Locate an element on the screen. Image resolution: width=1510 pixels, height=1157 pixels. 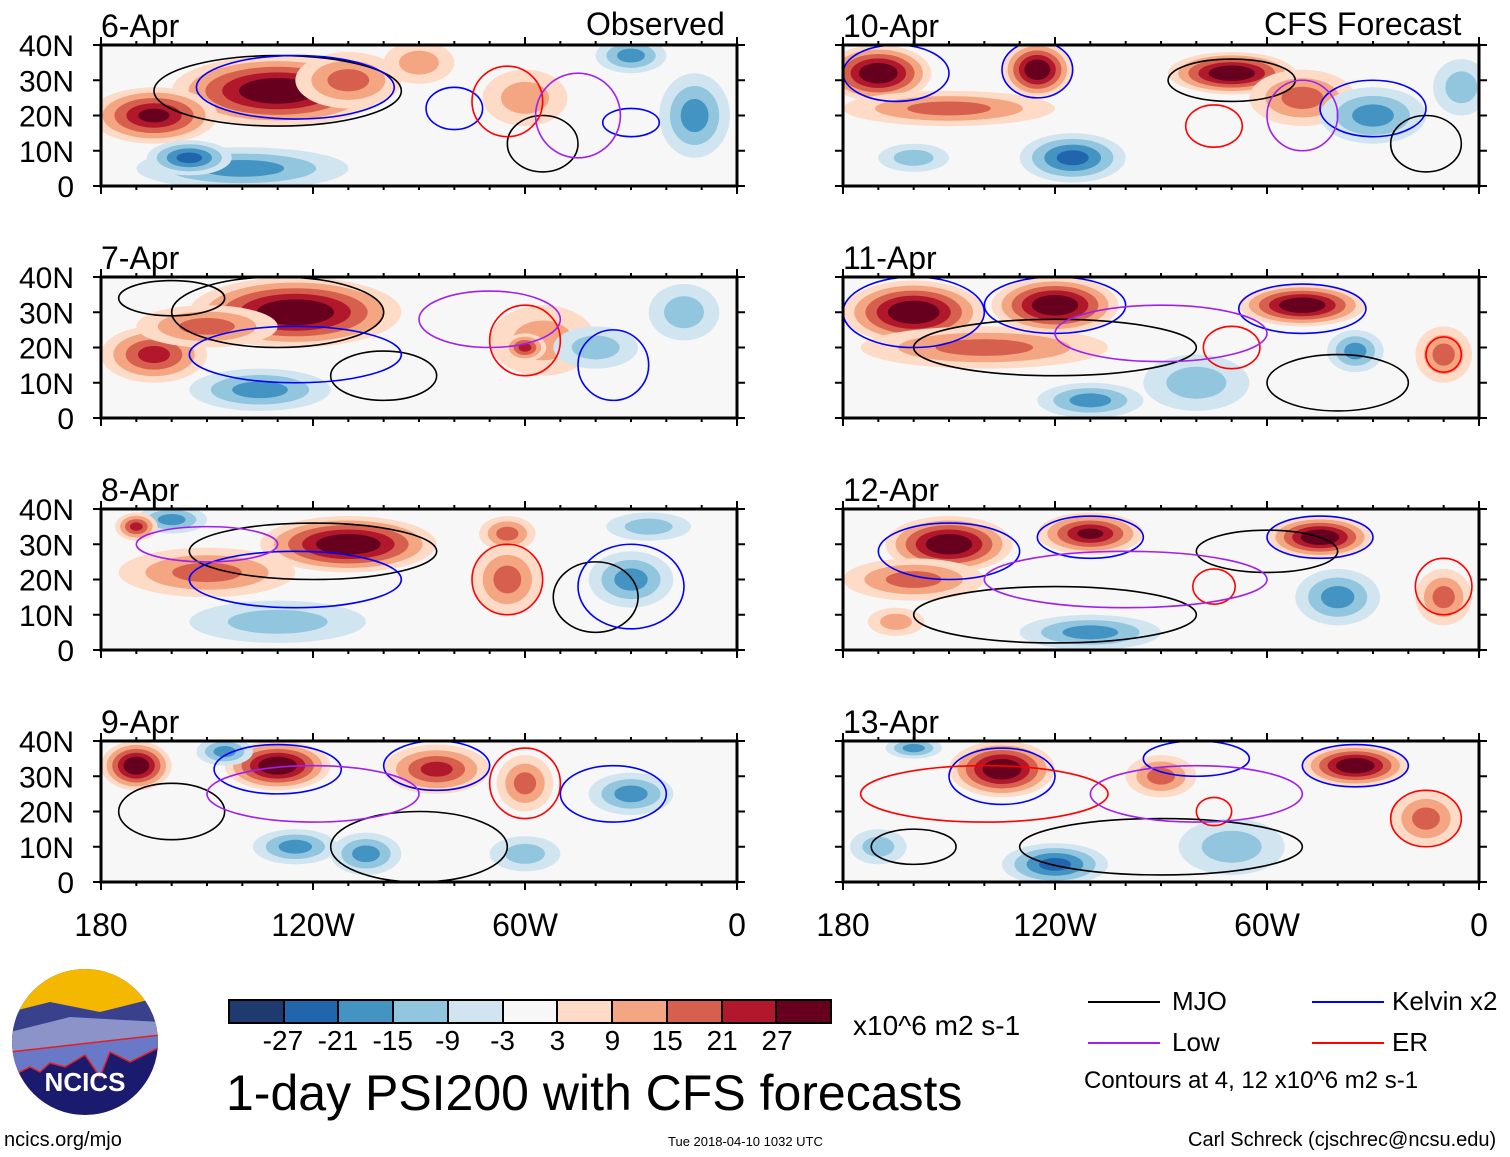
colorbar-label: 9 is located at coordinates (612, 1040).